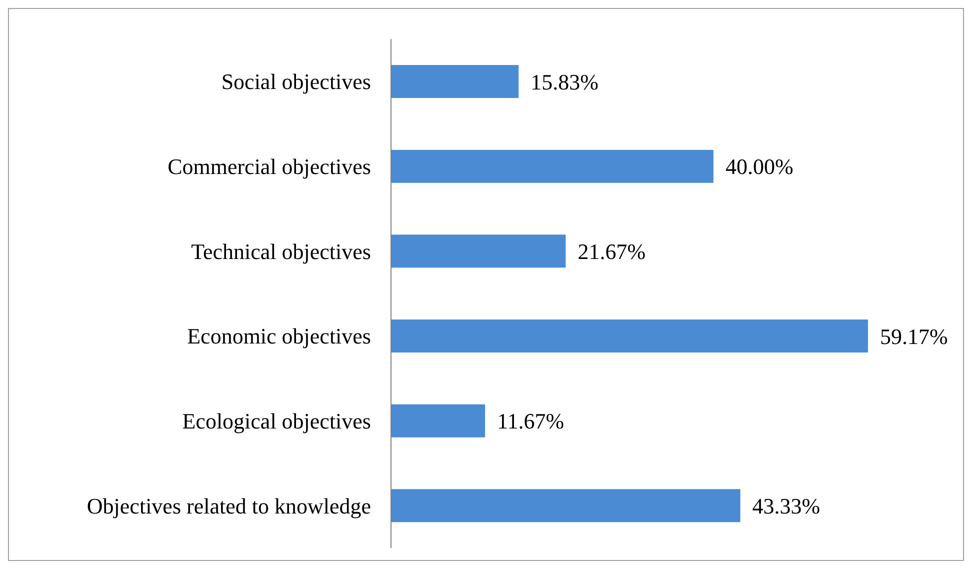 Image resolution: width=972 pixels, height=569 pixels. What do you see at coordinates (279, 336) in the screenshot?
I see `y-tick-label: Economic objectives` at bounding box center [279, 336].